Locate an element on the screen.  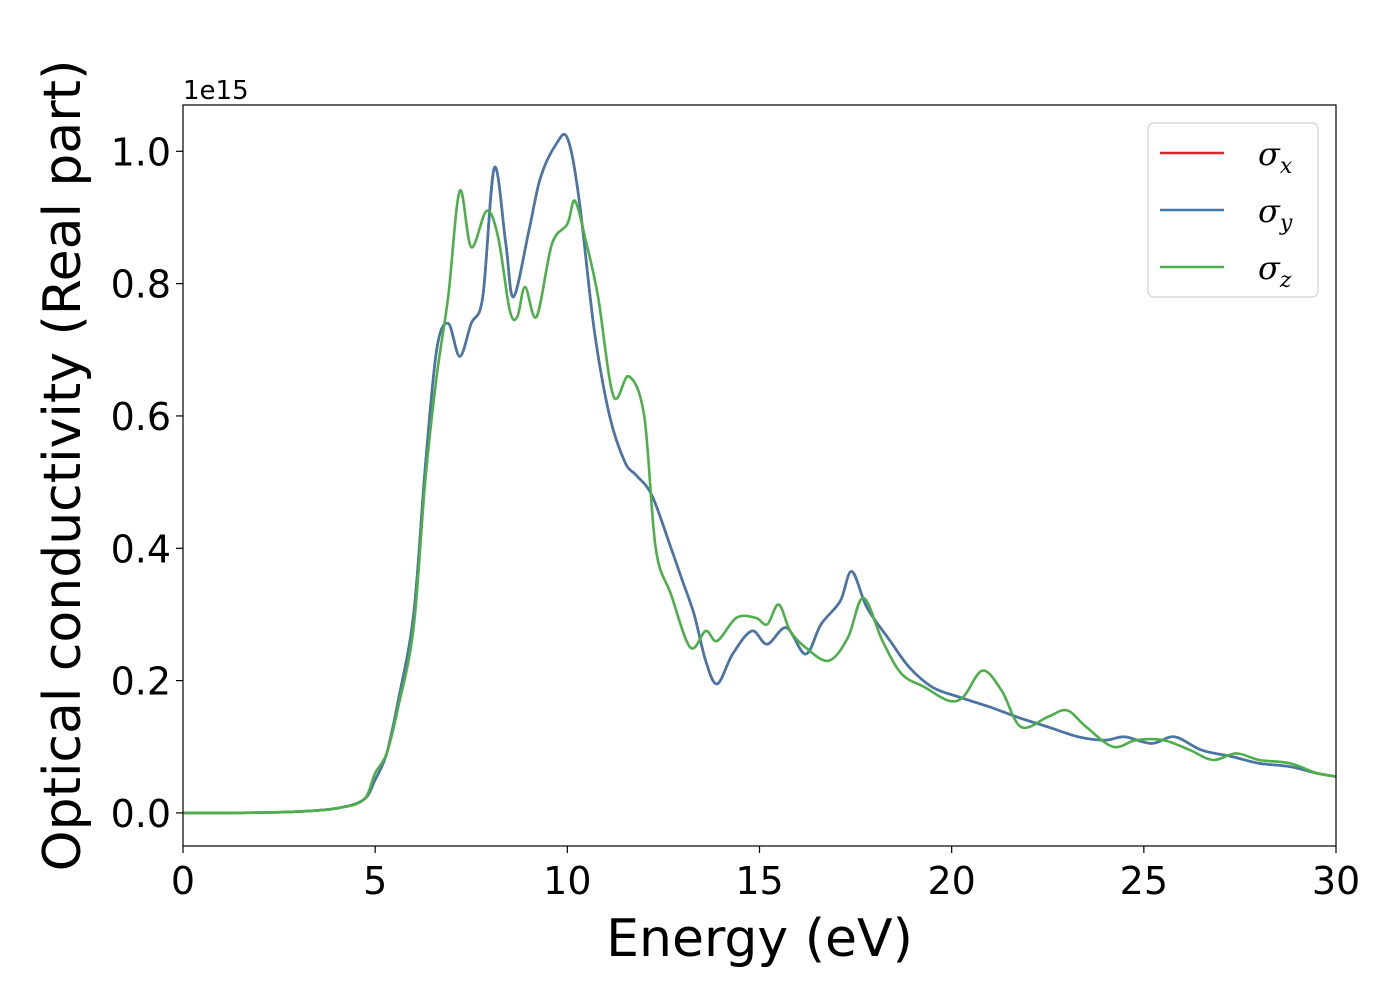
y-offset-text: 1e15 is located at coordinates (216, 91).